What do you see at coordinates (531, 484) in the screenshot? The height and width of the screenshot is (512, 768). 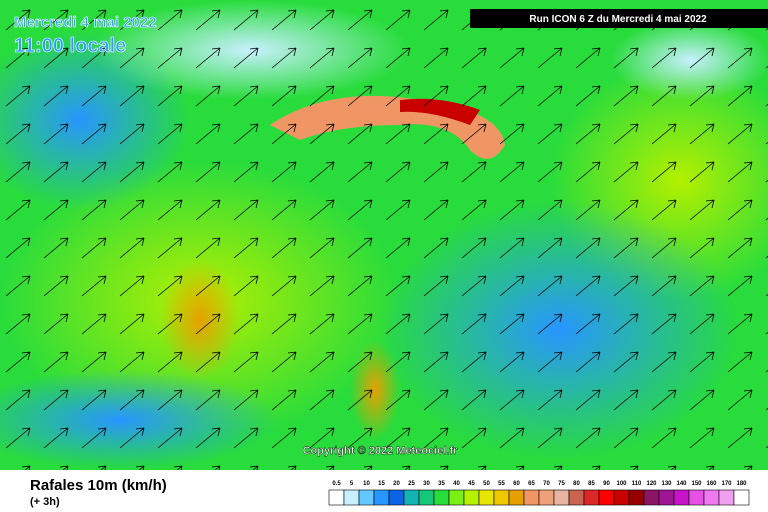 I see `legend-label: 65` at bounding box center [531, 484].